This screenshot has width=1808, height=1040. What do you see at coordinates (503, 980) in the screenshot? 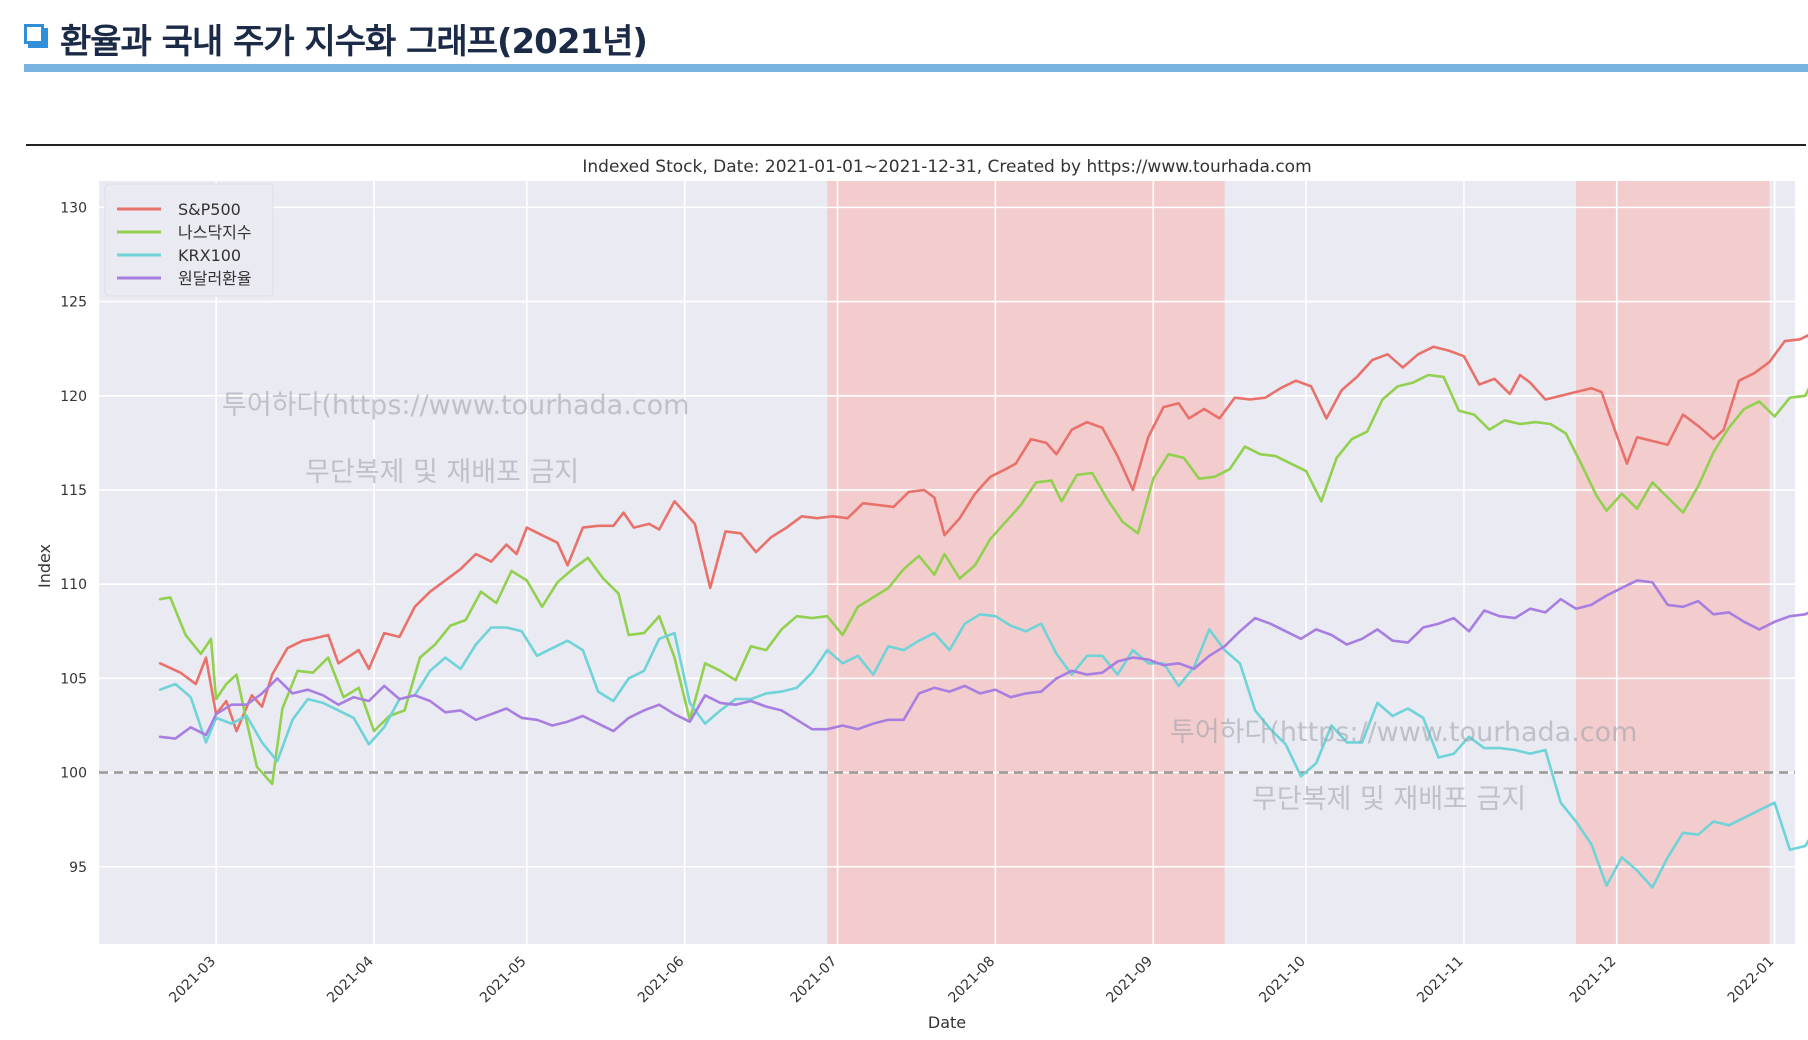
I see `x-tick-label: 2021-05` at bounding box center [503, 980].